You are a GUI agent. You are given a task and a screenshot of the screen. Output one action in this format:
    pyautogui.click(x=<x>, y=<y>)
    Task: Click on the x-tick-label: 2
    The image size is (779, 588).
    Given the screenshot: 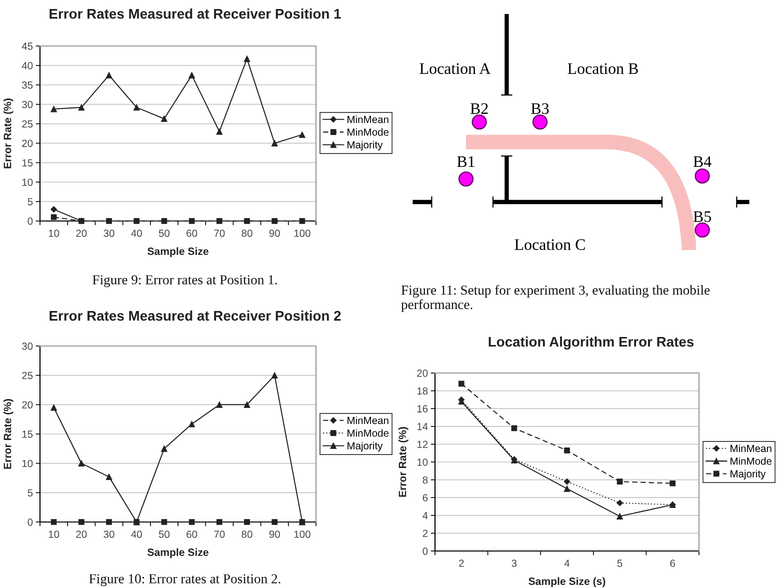 What is the action you would take?
    pyautogui.click(x=461, y=563)
    